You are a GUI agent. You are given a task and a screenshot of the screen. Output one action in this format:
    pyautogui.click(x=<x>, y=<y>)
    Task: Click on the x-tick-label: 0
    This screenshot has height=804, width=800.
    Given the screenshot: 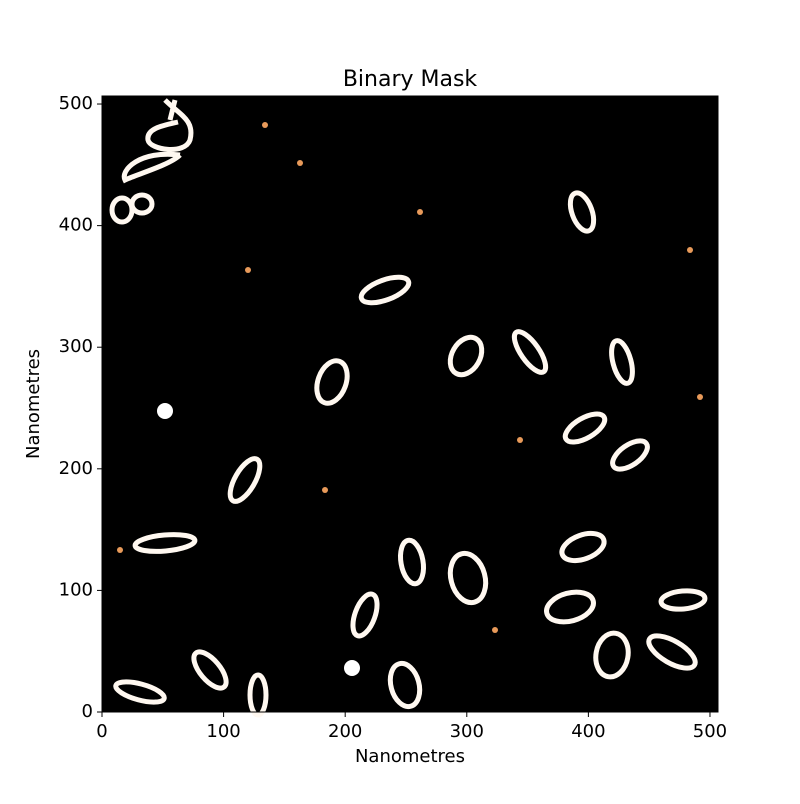 What is the action you would take?
    pyautogui.click(x=101, y=731)
    